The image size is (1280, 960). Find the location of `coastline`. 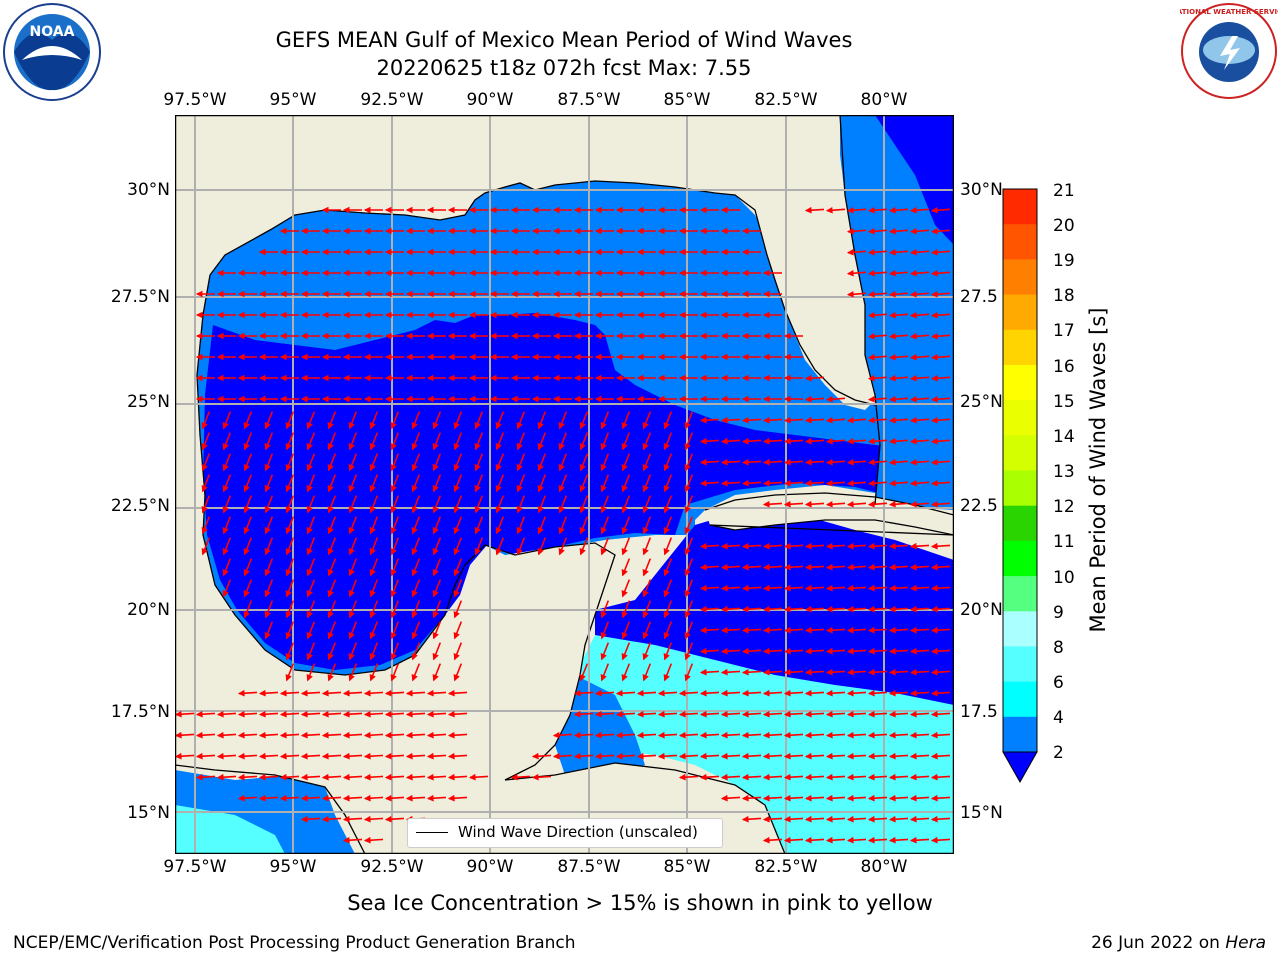

coastline is located at coordinates (645, 808).